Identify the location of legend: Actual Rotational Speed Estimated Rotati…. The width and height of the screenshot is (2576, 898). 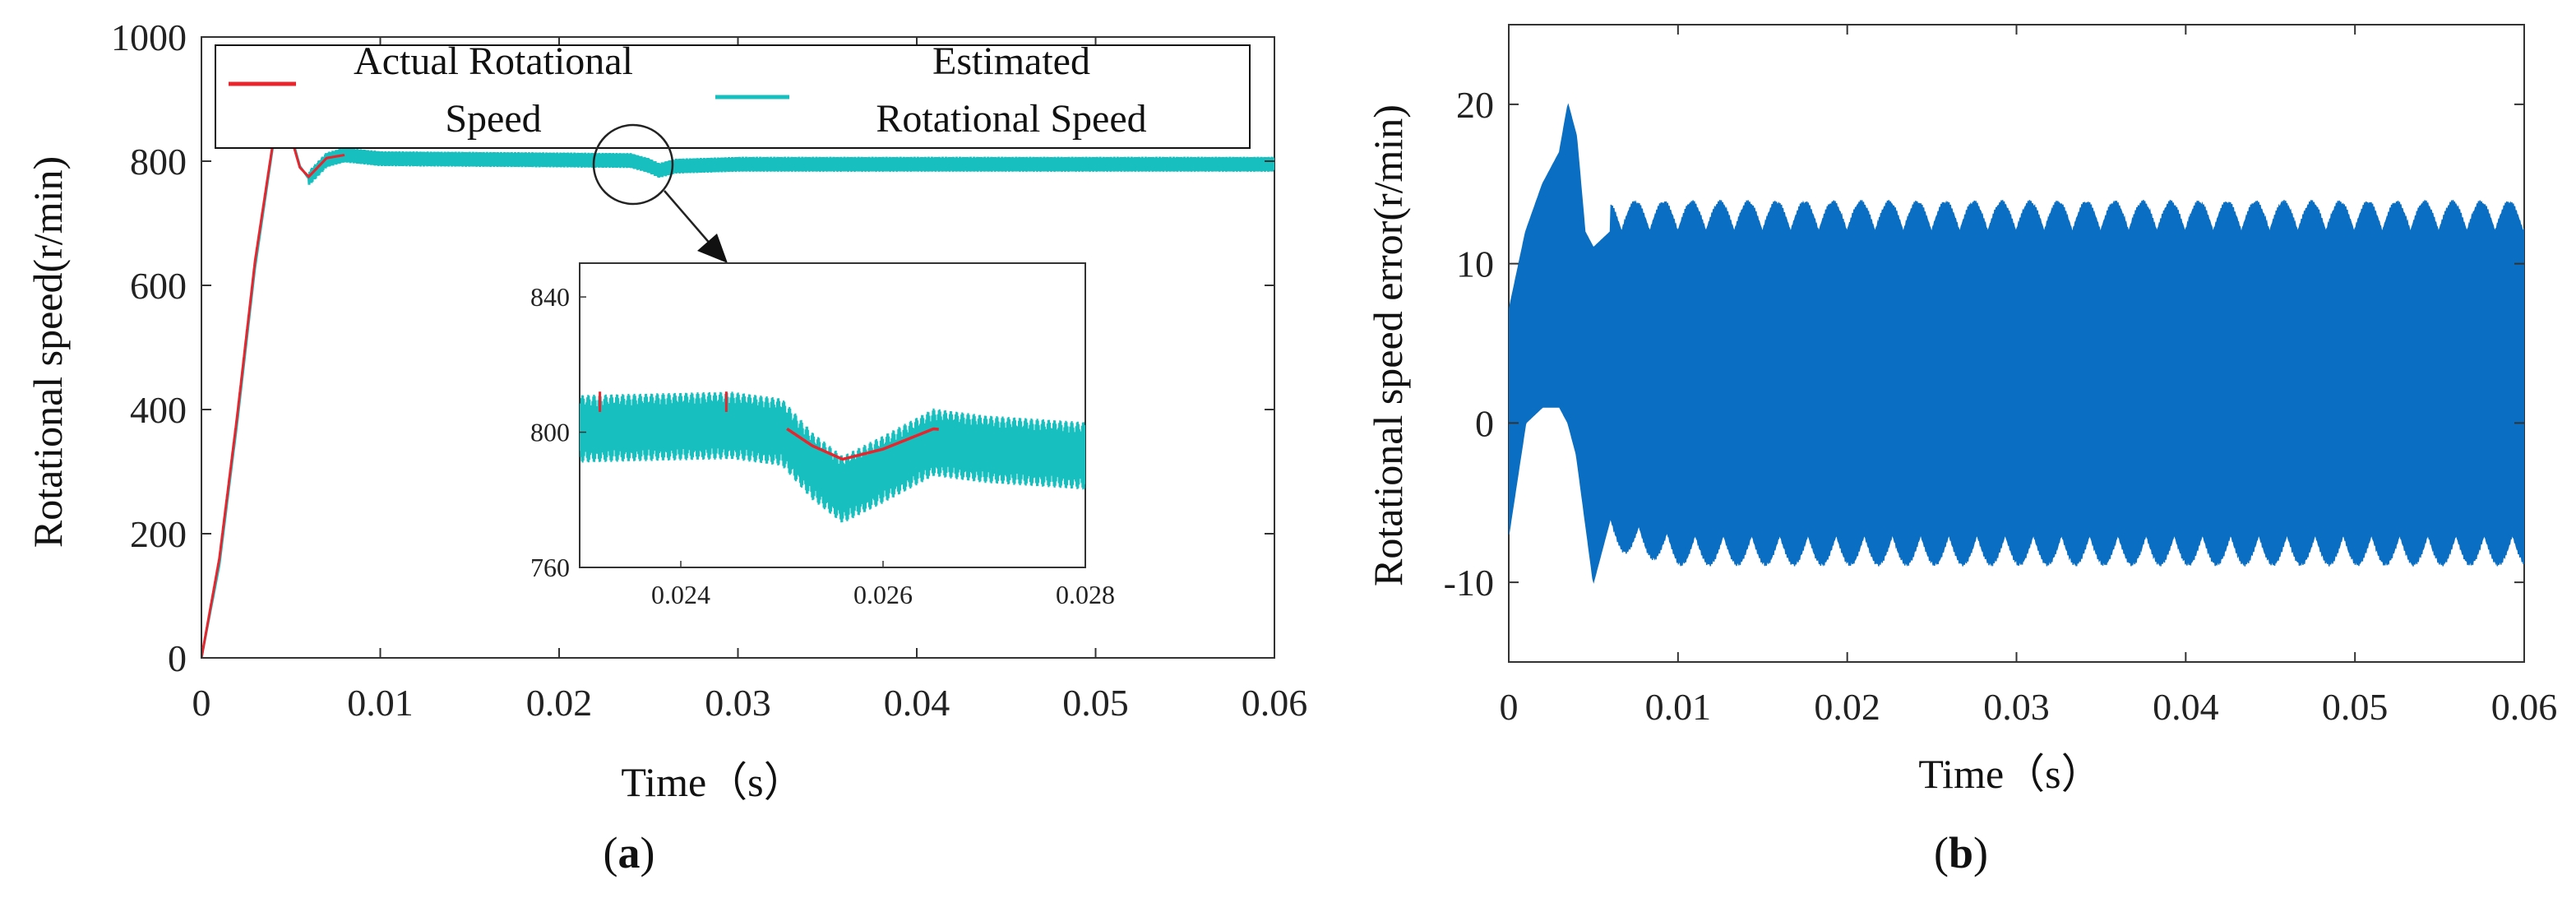
(733, 94).